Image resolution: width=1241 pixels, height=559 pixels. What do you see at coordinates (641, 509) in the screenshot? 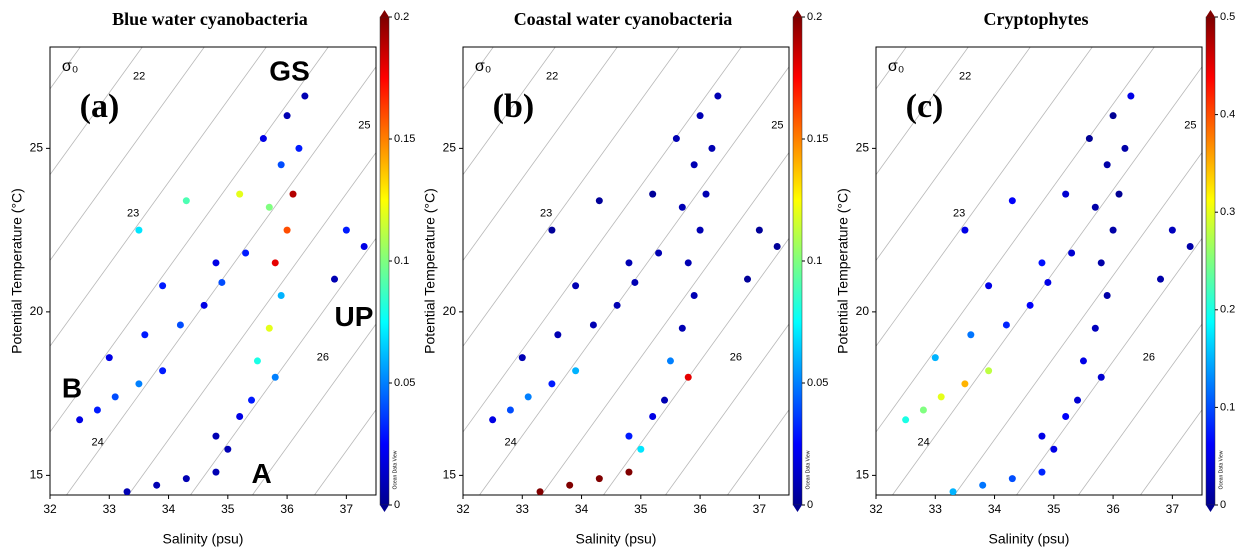
I see `x-tick-label: 35` at bounding box center [641, 509].